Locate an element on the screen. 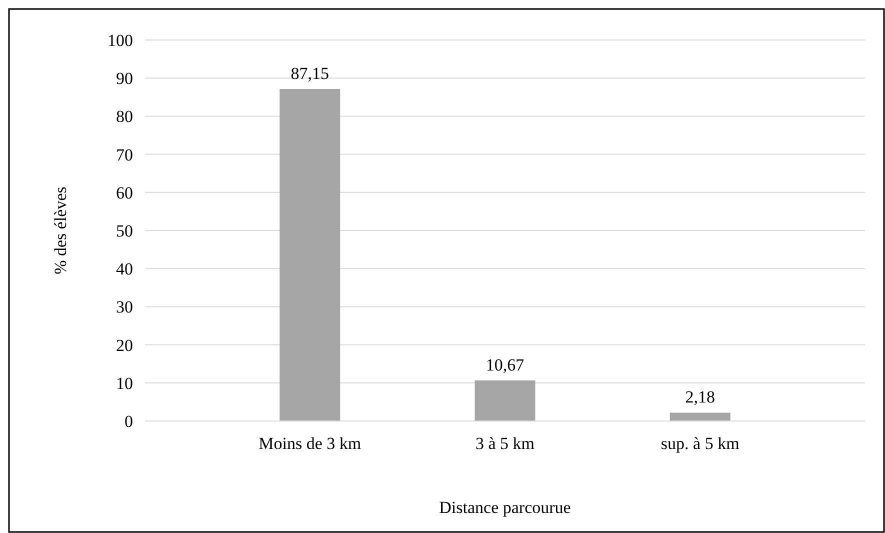  y-tick-label: 0 is located at coordinates (128, 421).